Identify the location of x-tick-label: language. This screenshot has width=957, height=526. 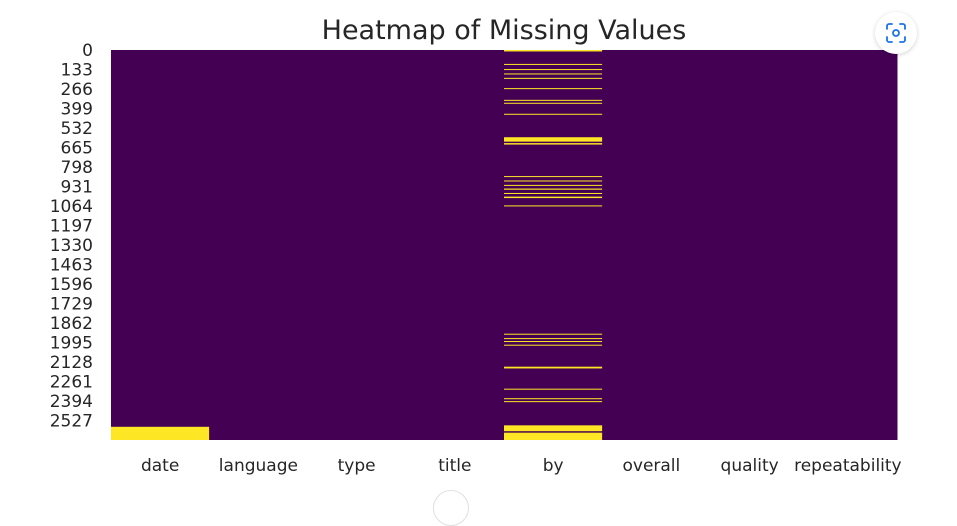
(258, 466).